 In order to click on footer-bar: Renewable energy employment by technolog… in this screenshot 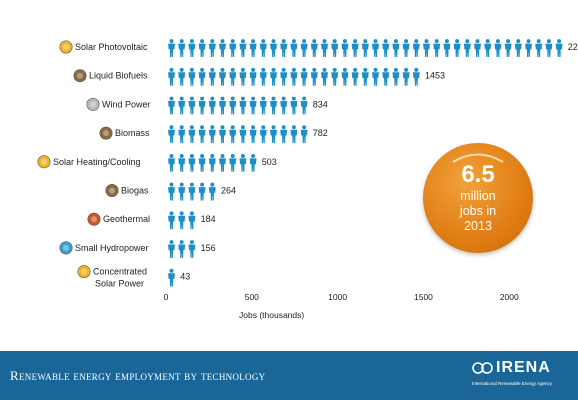, I will do `click(289, 375)`.